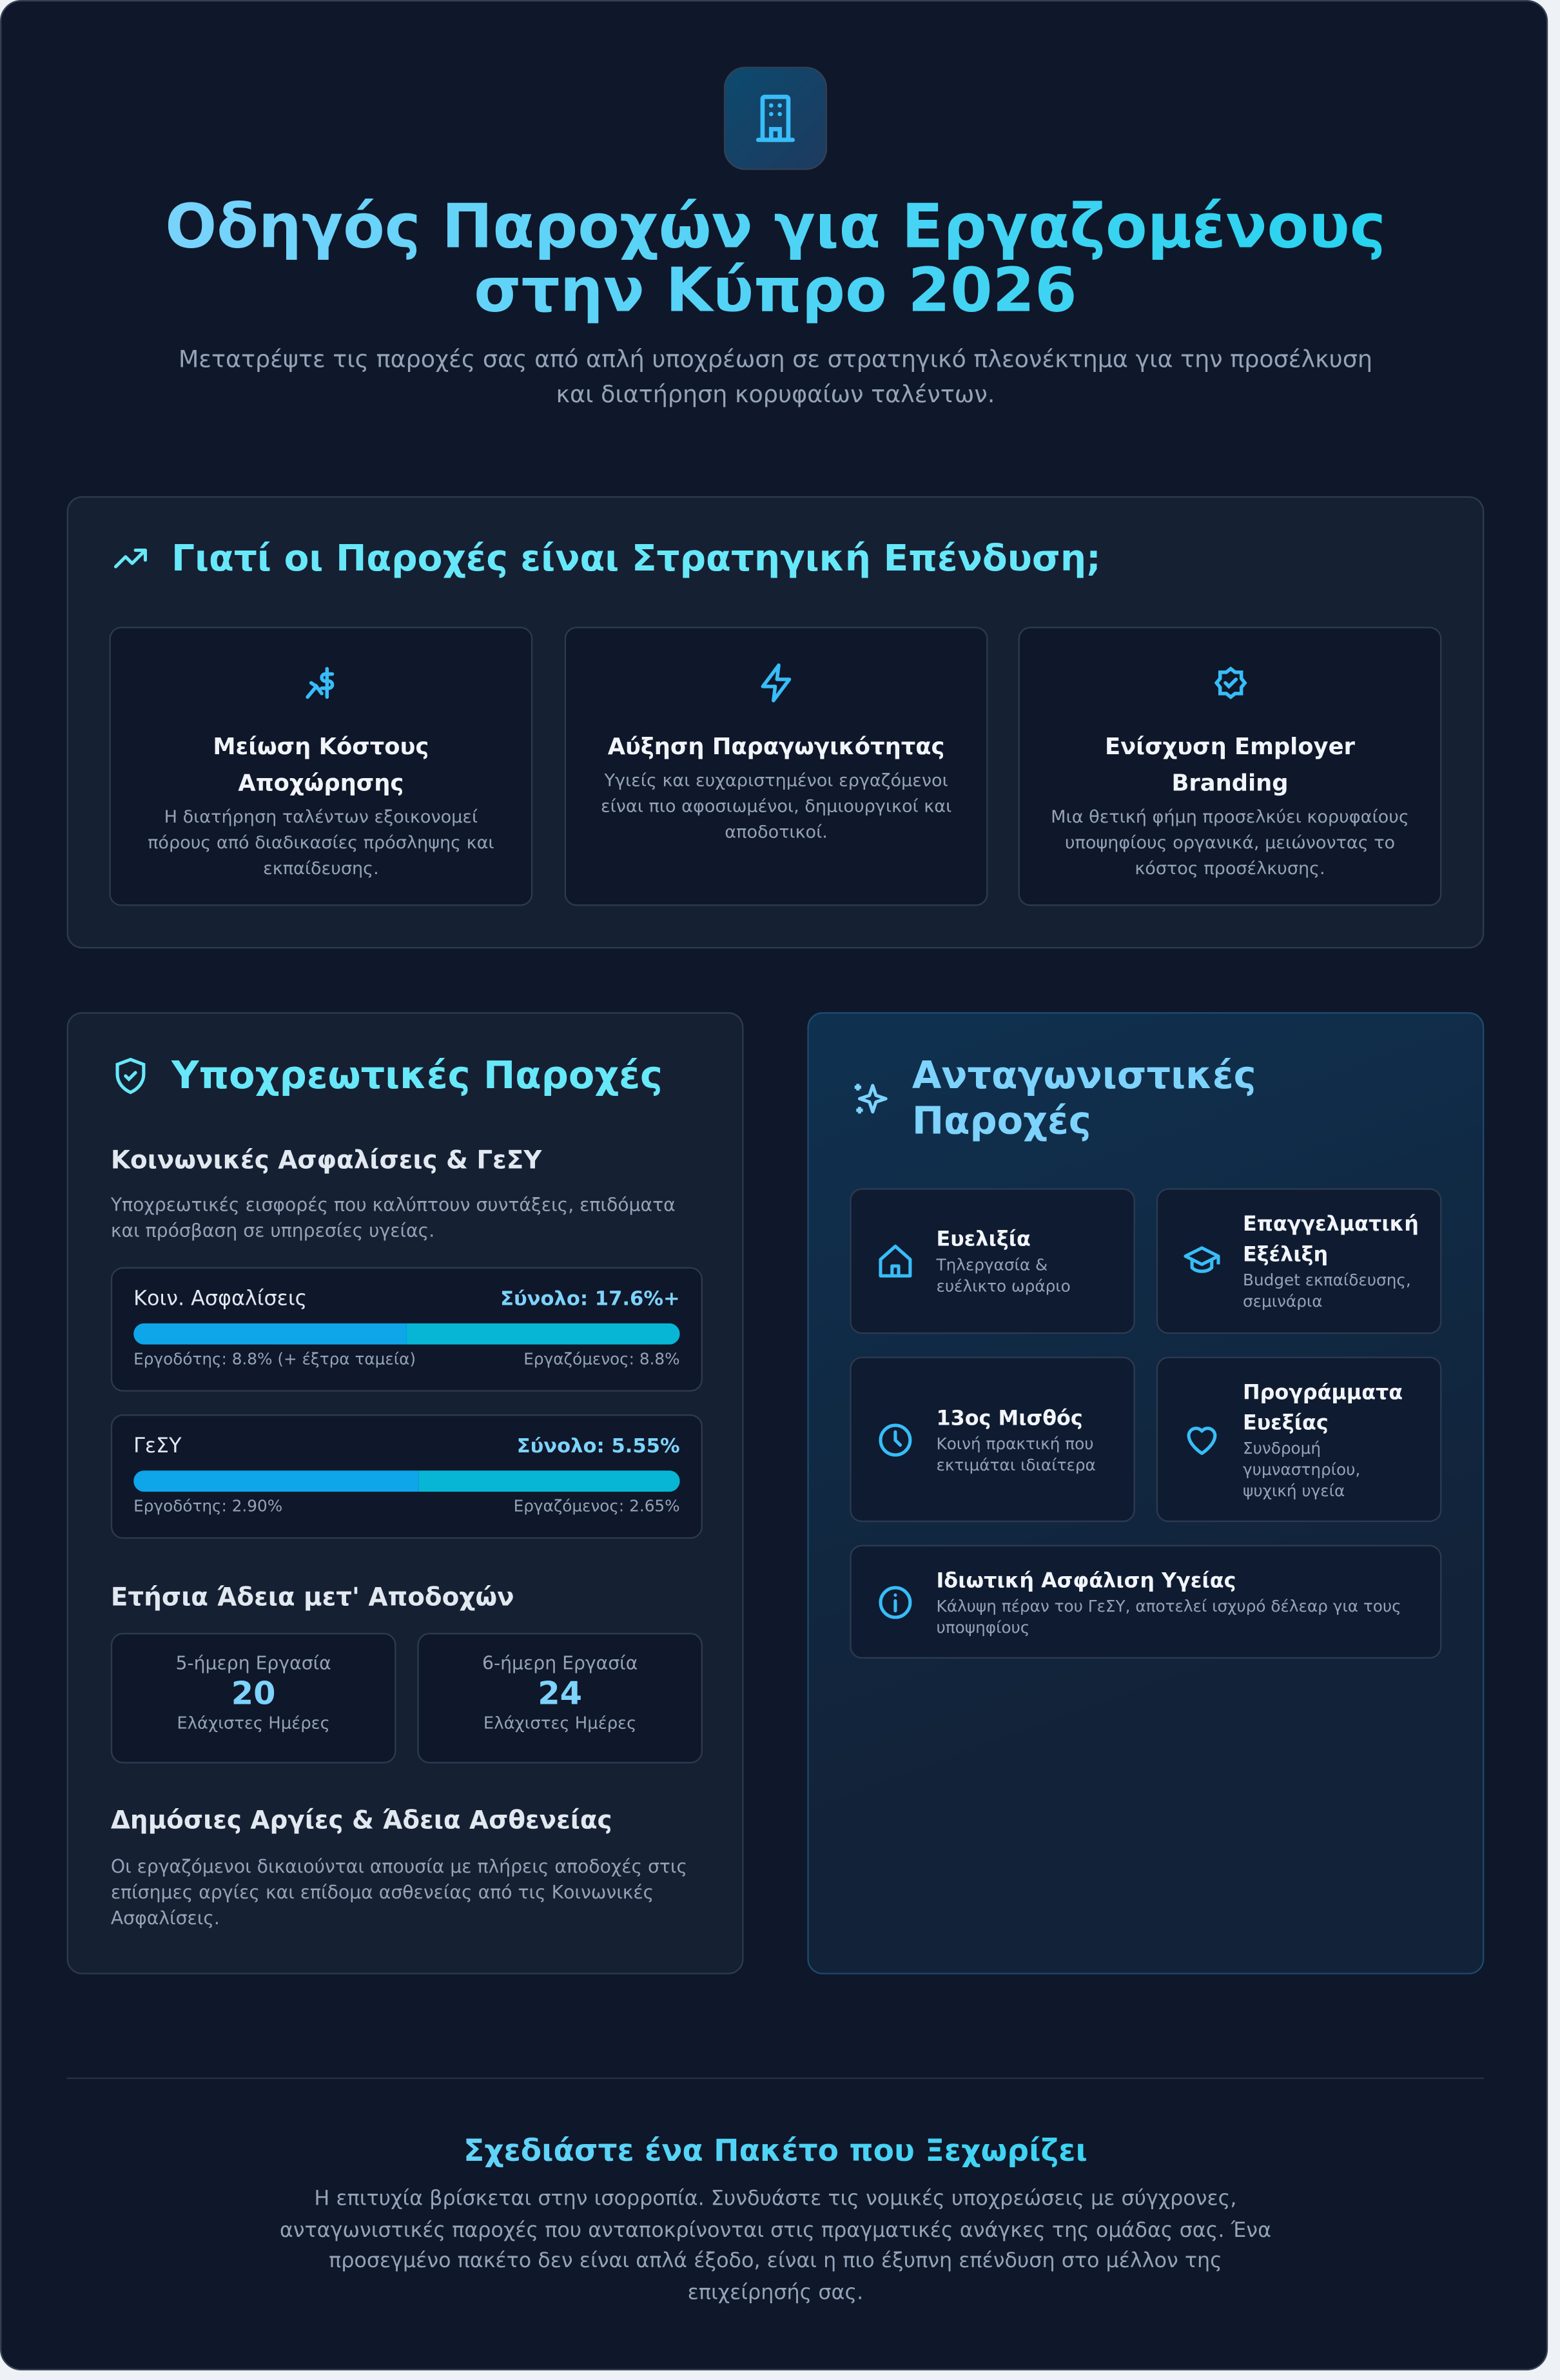 Image resolution: width=1560 pixels, height=2380 pixels. Describe the element at coordinates (776, 2150) in the screenshot. I see `footer-title: Σχεδιάστε ένα Πακέτο που Ξεχωρίζει` at that location.